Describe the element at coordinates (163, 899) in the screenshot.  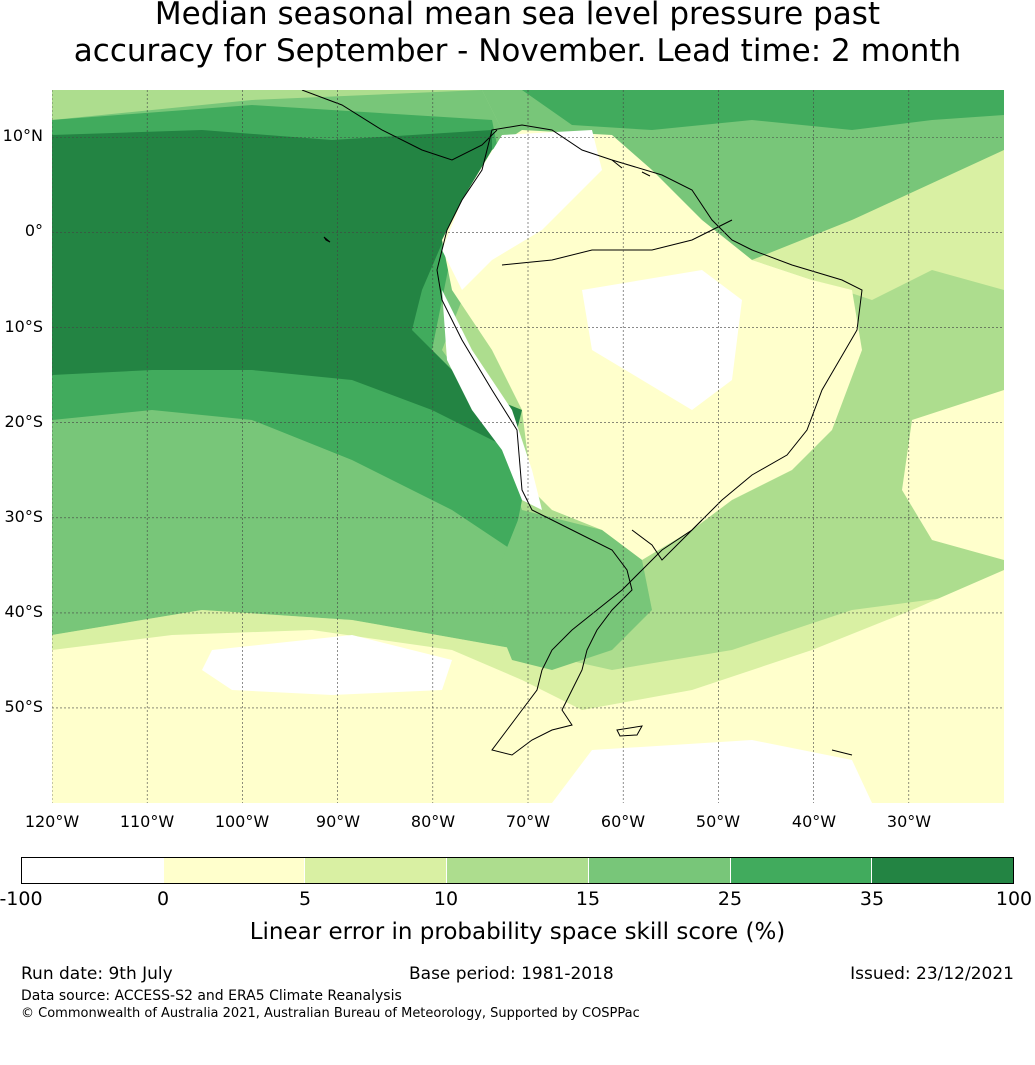
I see `colorbar-tick-2: 0` at that location.